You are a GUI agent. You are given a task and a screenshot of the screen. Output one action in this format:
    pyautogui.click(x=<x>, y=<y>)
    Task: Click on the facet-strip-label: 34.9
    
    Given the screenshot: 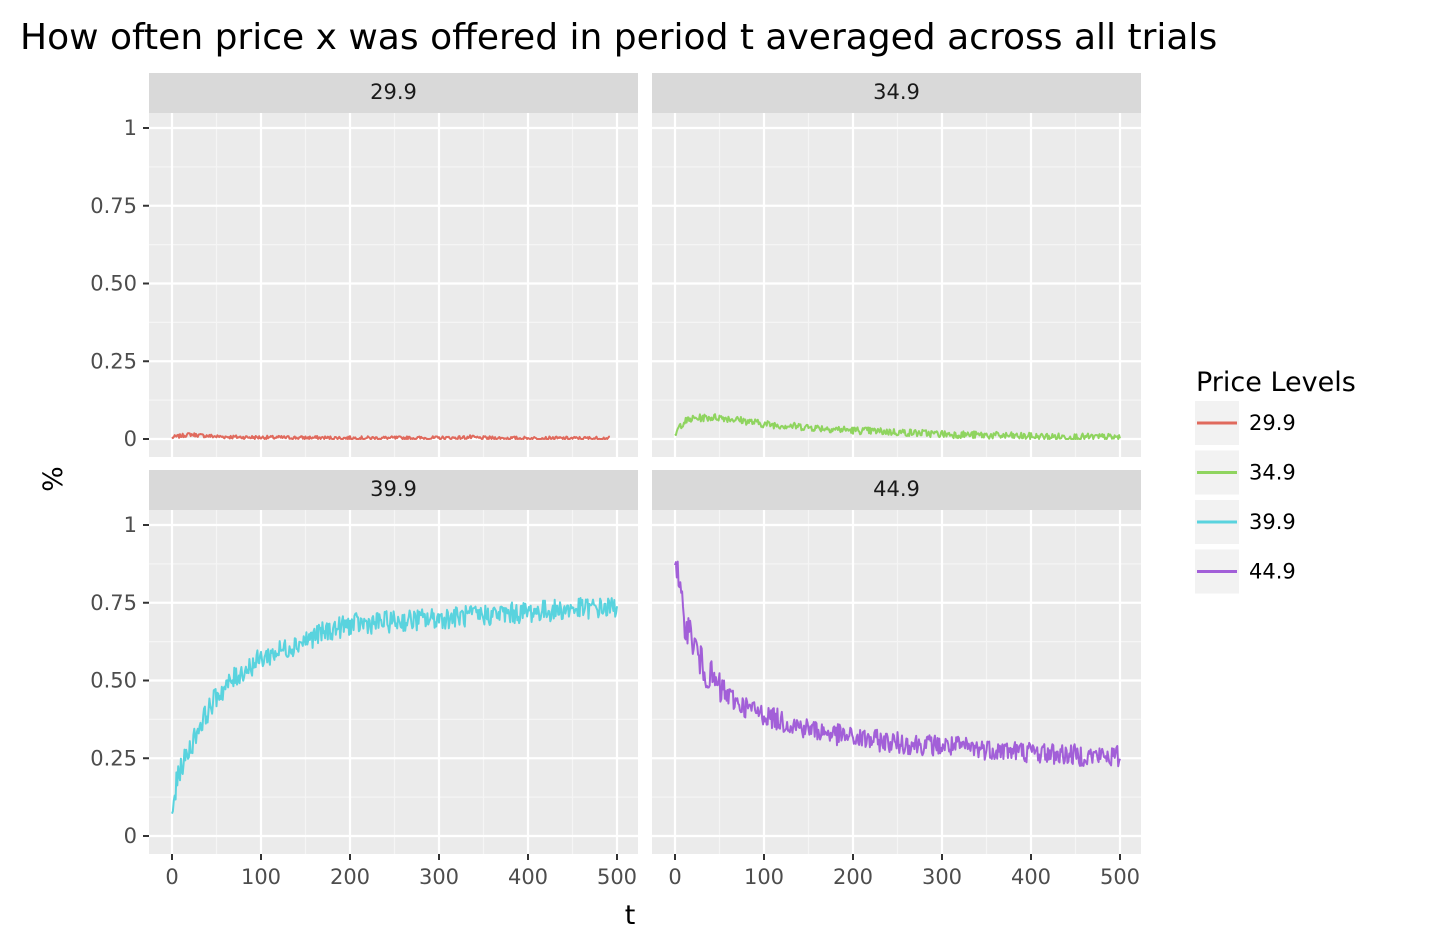 What is the action you would take?
    pyautogui.click(x=896, y=92)
    